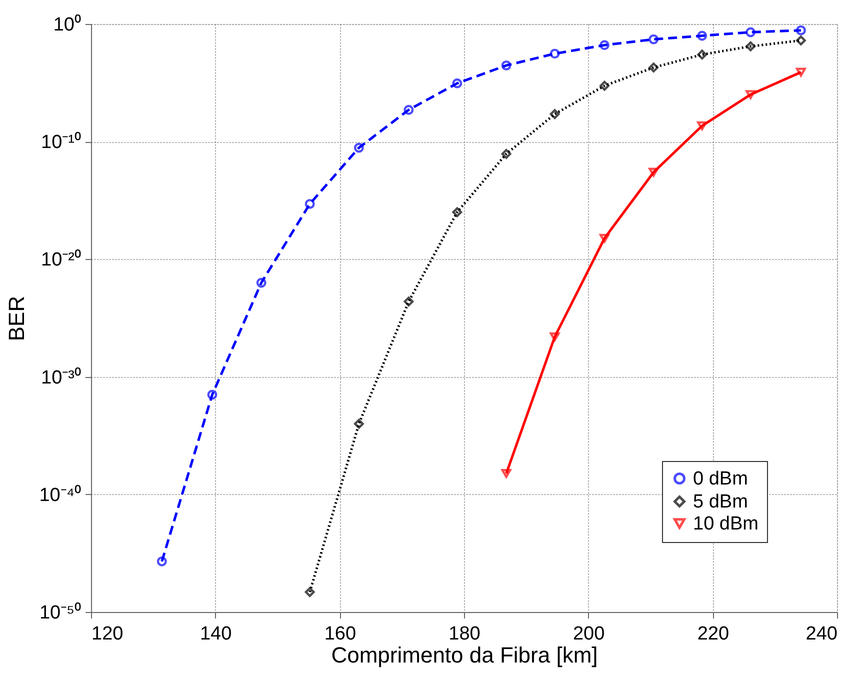 The width and height of the screenshot is (868, 681). Describe the element at coordinates (216, 634) in the screenshot. I see `x-tick-label: 140` at that location.